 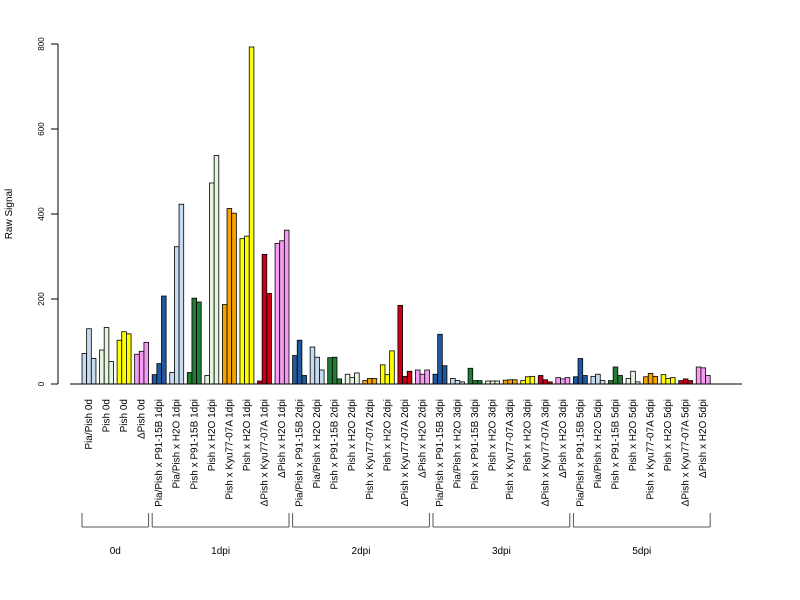 I want to click on category-label: Pish x P91-15B 2dpi, so click(x=335, y=444).